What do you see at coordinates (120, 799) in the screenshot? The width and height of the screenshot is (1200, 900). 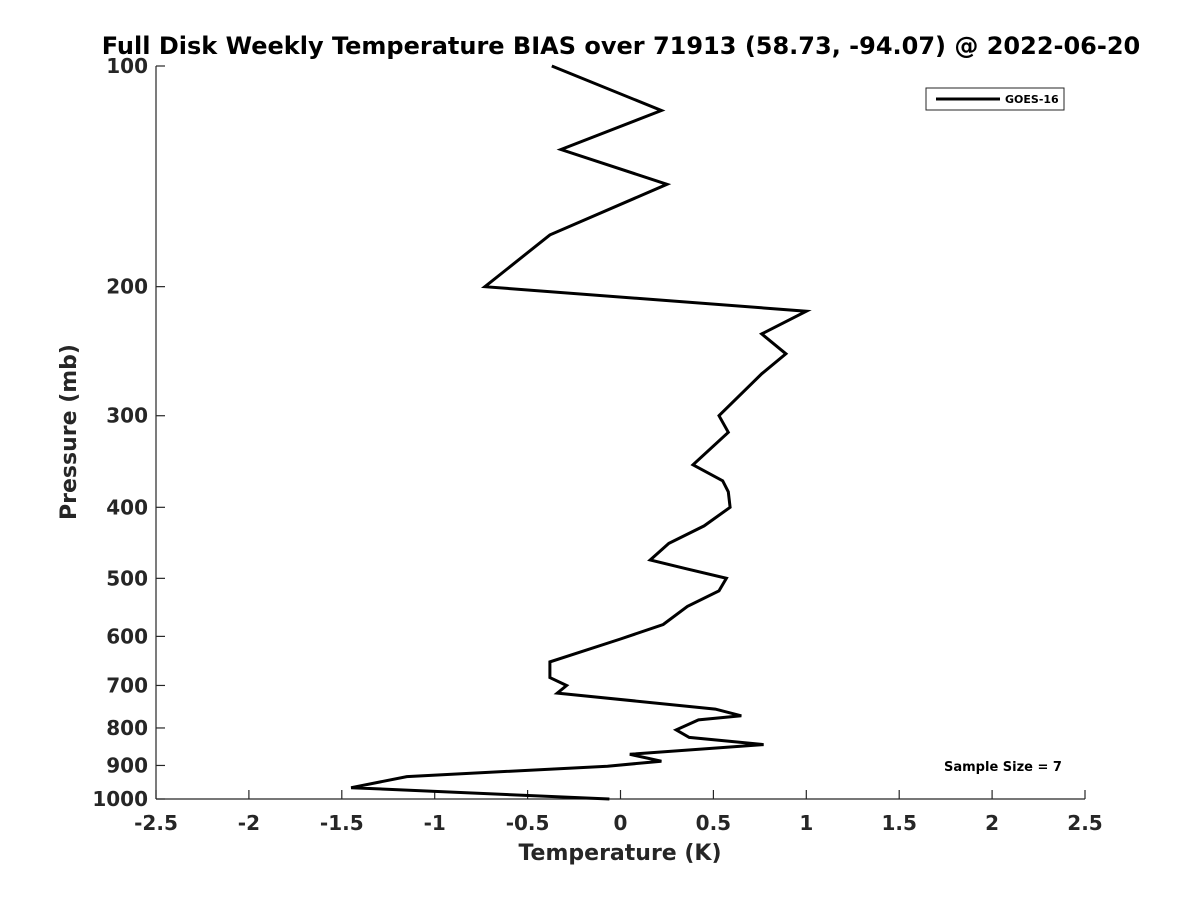 I see `y-tick-label: 1000` at bounding box center [120, 799].